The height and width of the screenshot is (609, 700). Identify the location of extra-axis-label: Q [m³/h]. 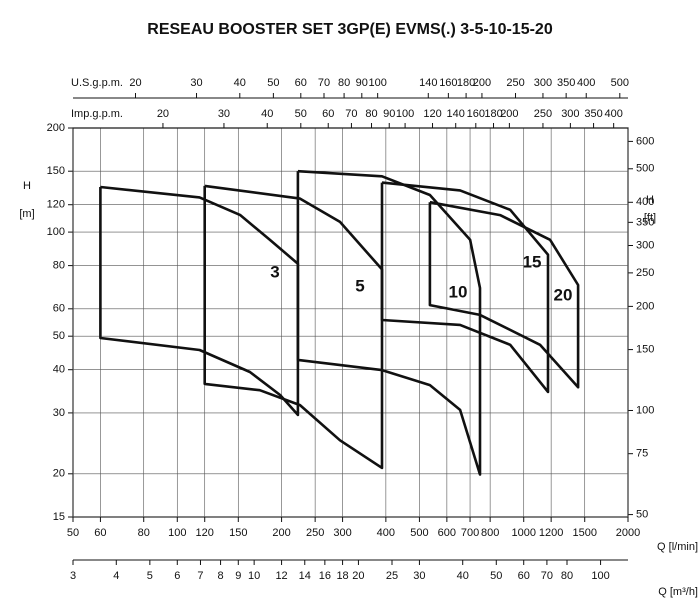
(678, 592).